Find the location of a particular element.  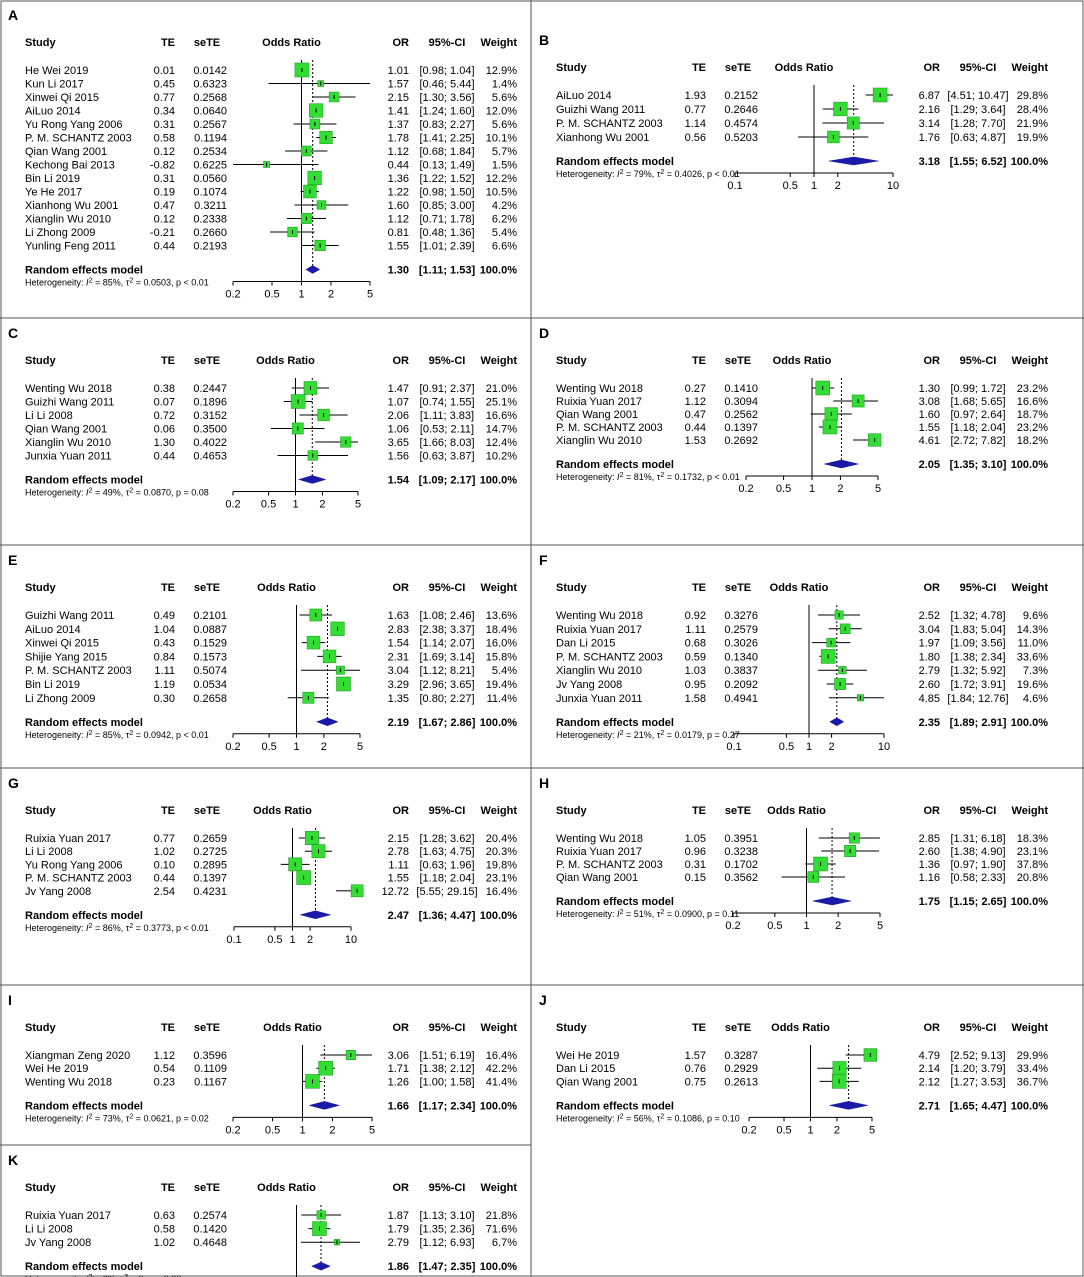

study-name: Xiangman Zeng 2020 is located at coordinates (77, 1056).